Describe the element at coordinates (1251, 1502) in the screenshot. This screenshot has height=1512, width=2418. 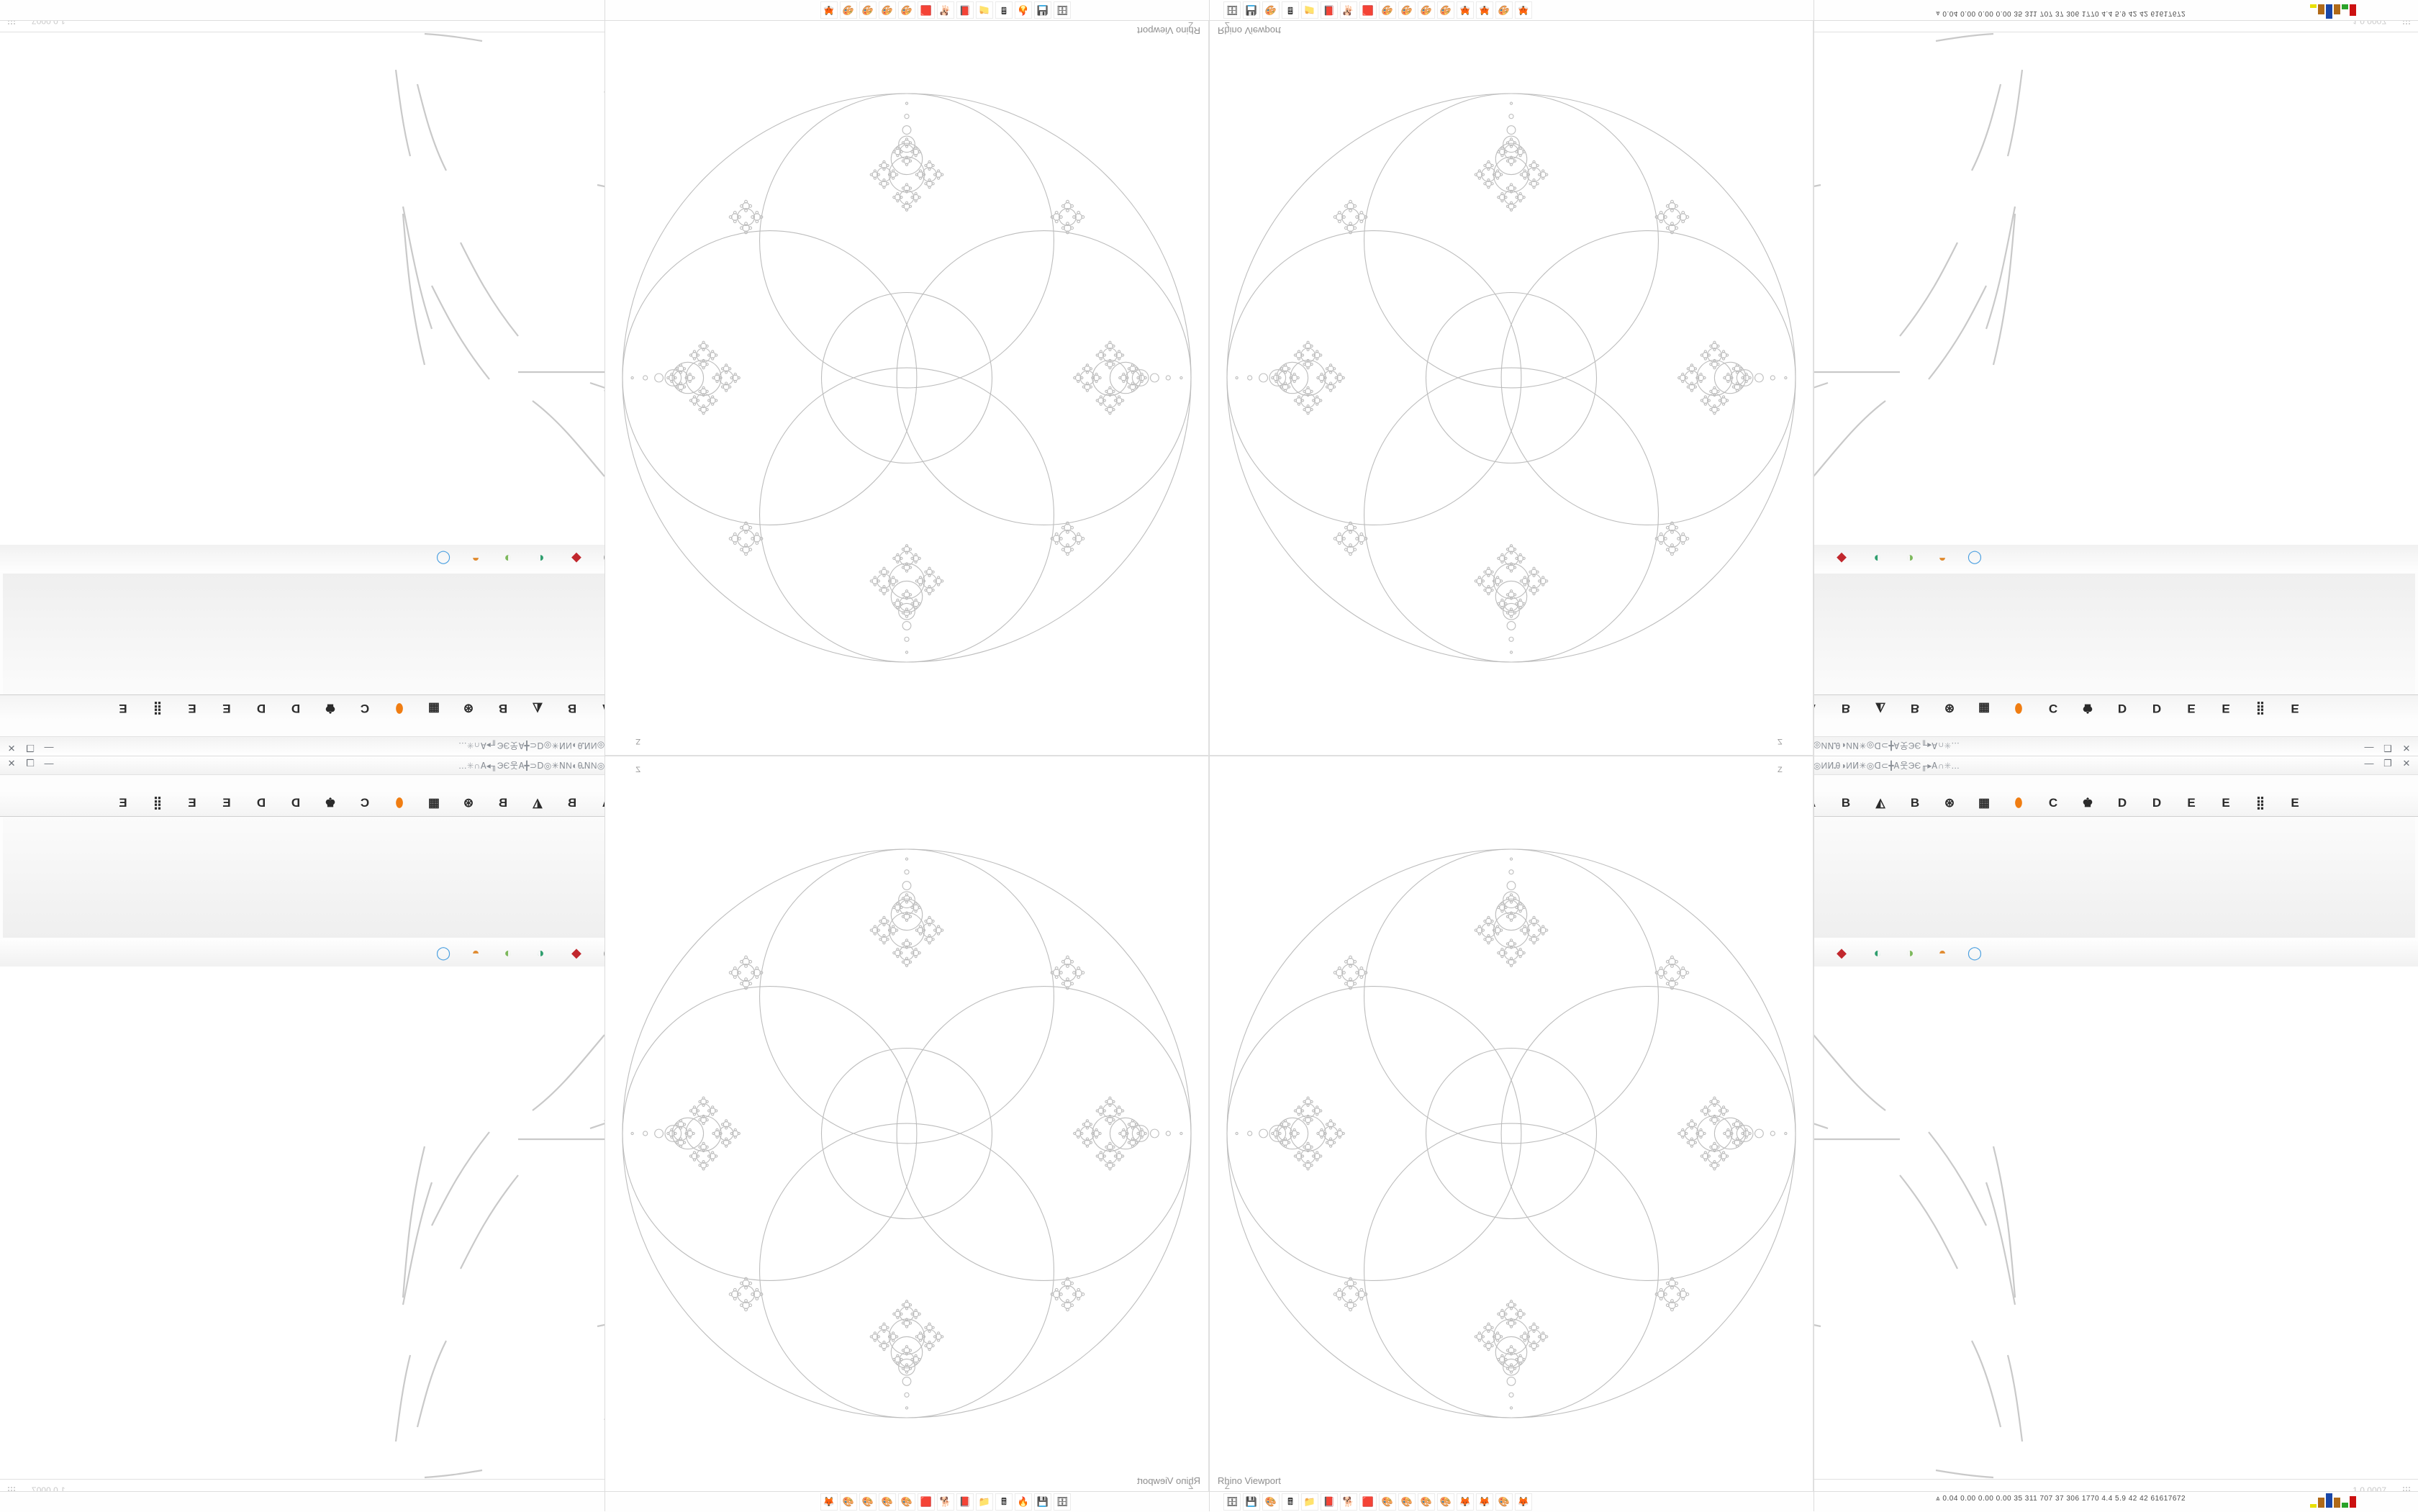
I see `taskbar-button: 💾` at that location.